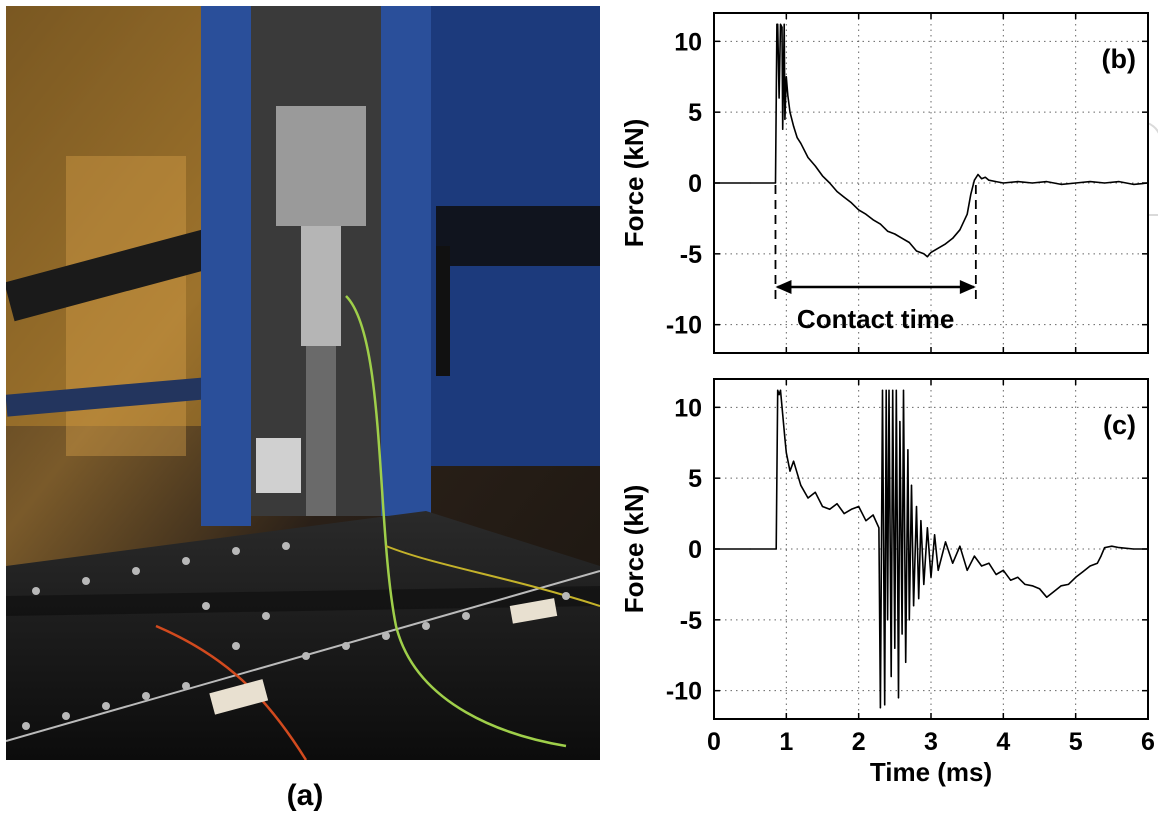 This screenshot has height=837, width=1158. Describe the element at coordinates (634, 549) in the screenshot. I see `chart-c-ylabel: Force (kN)` at that location.